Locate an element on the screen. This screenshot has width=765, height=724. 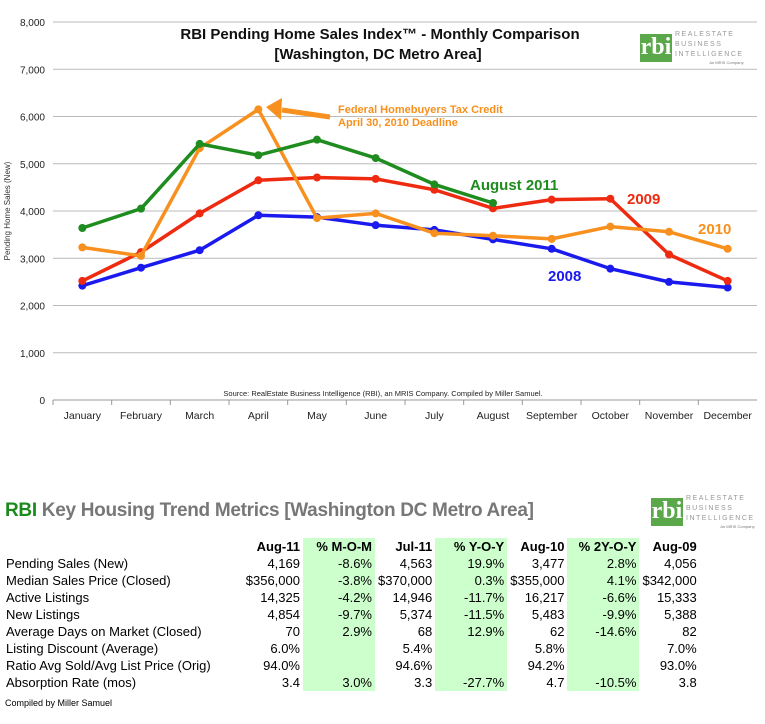
y-tick-label: 4,000 is located at coordinates (32, 212).